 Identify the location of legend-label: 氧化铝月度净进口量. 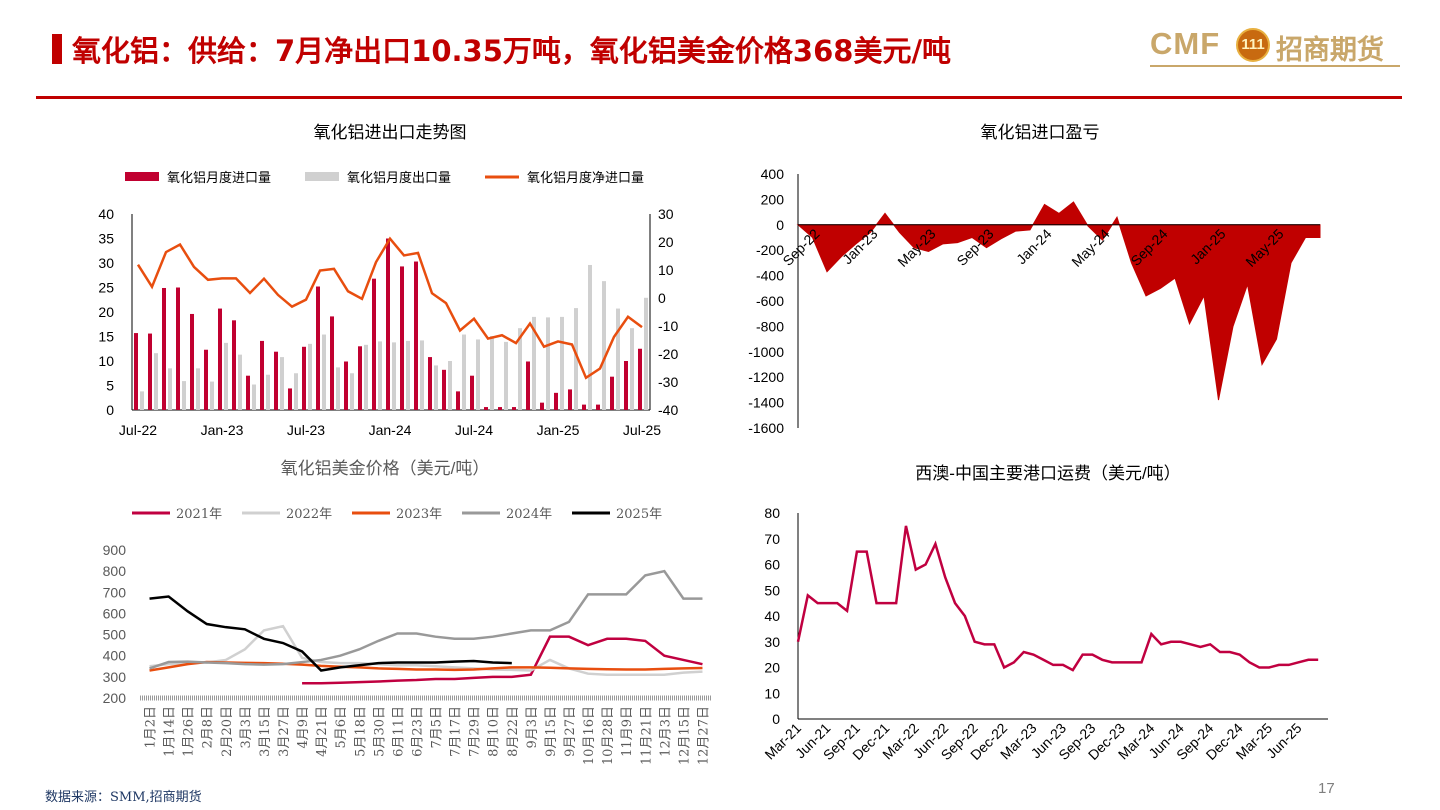
(585, 178).